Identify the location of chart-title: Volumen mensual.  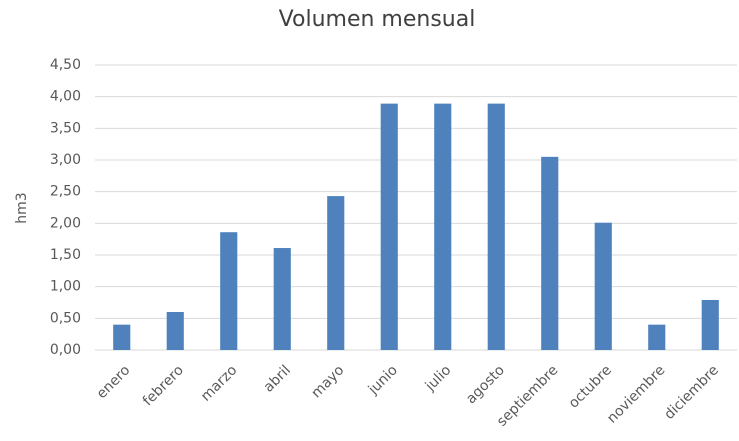
(377, 19).